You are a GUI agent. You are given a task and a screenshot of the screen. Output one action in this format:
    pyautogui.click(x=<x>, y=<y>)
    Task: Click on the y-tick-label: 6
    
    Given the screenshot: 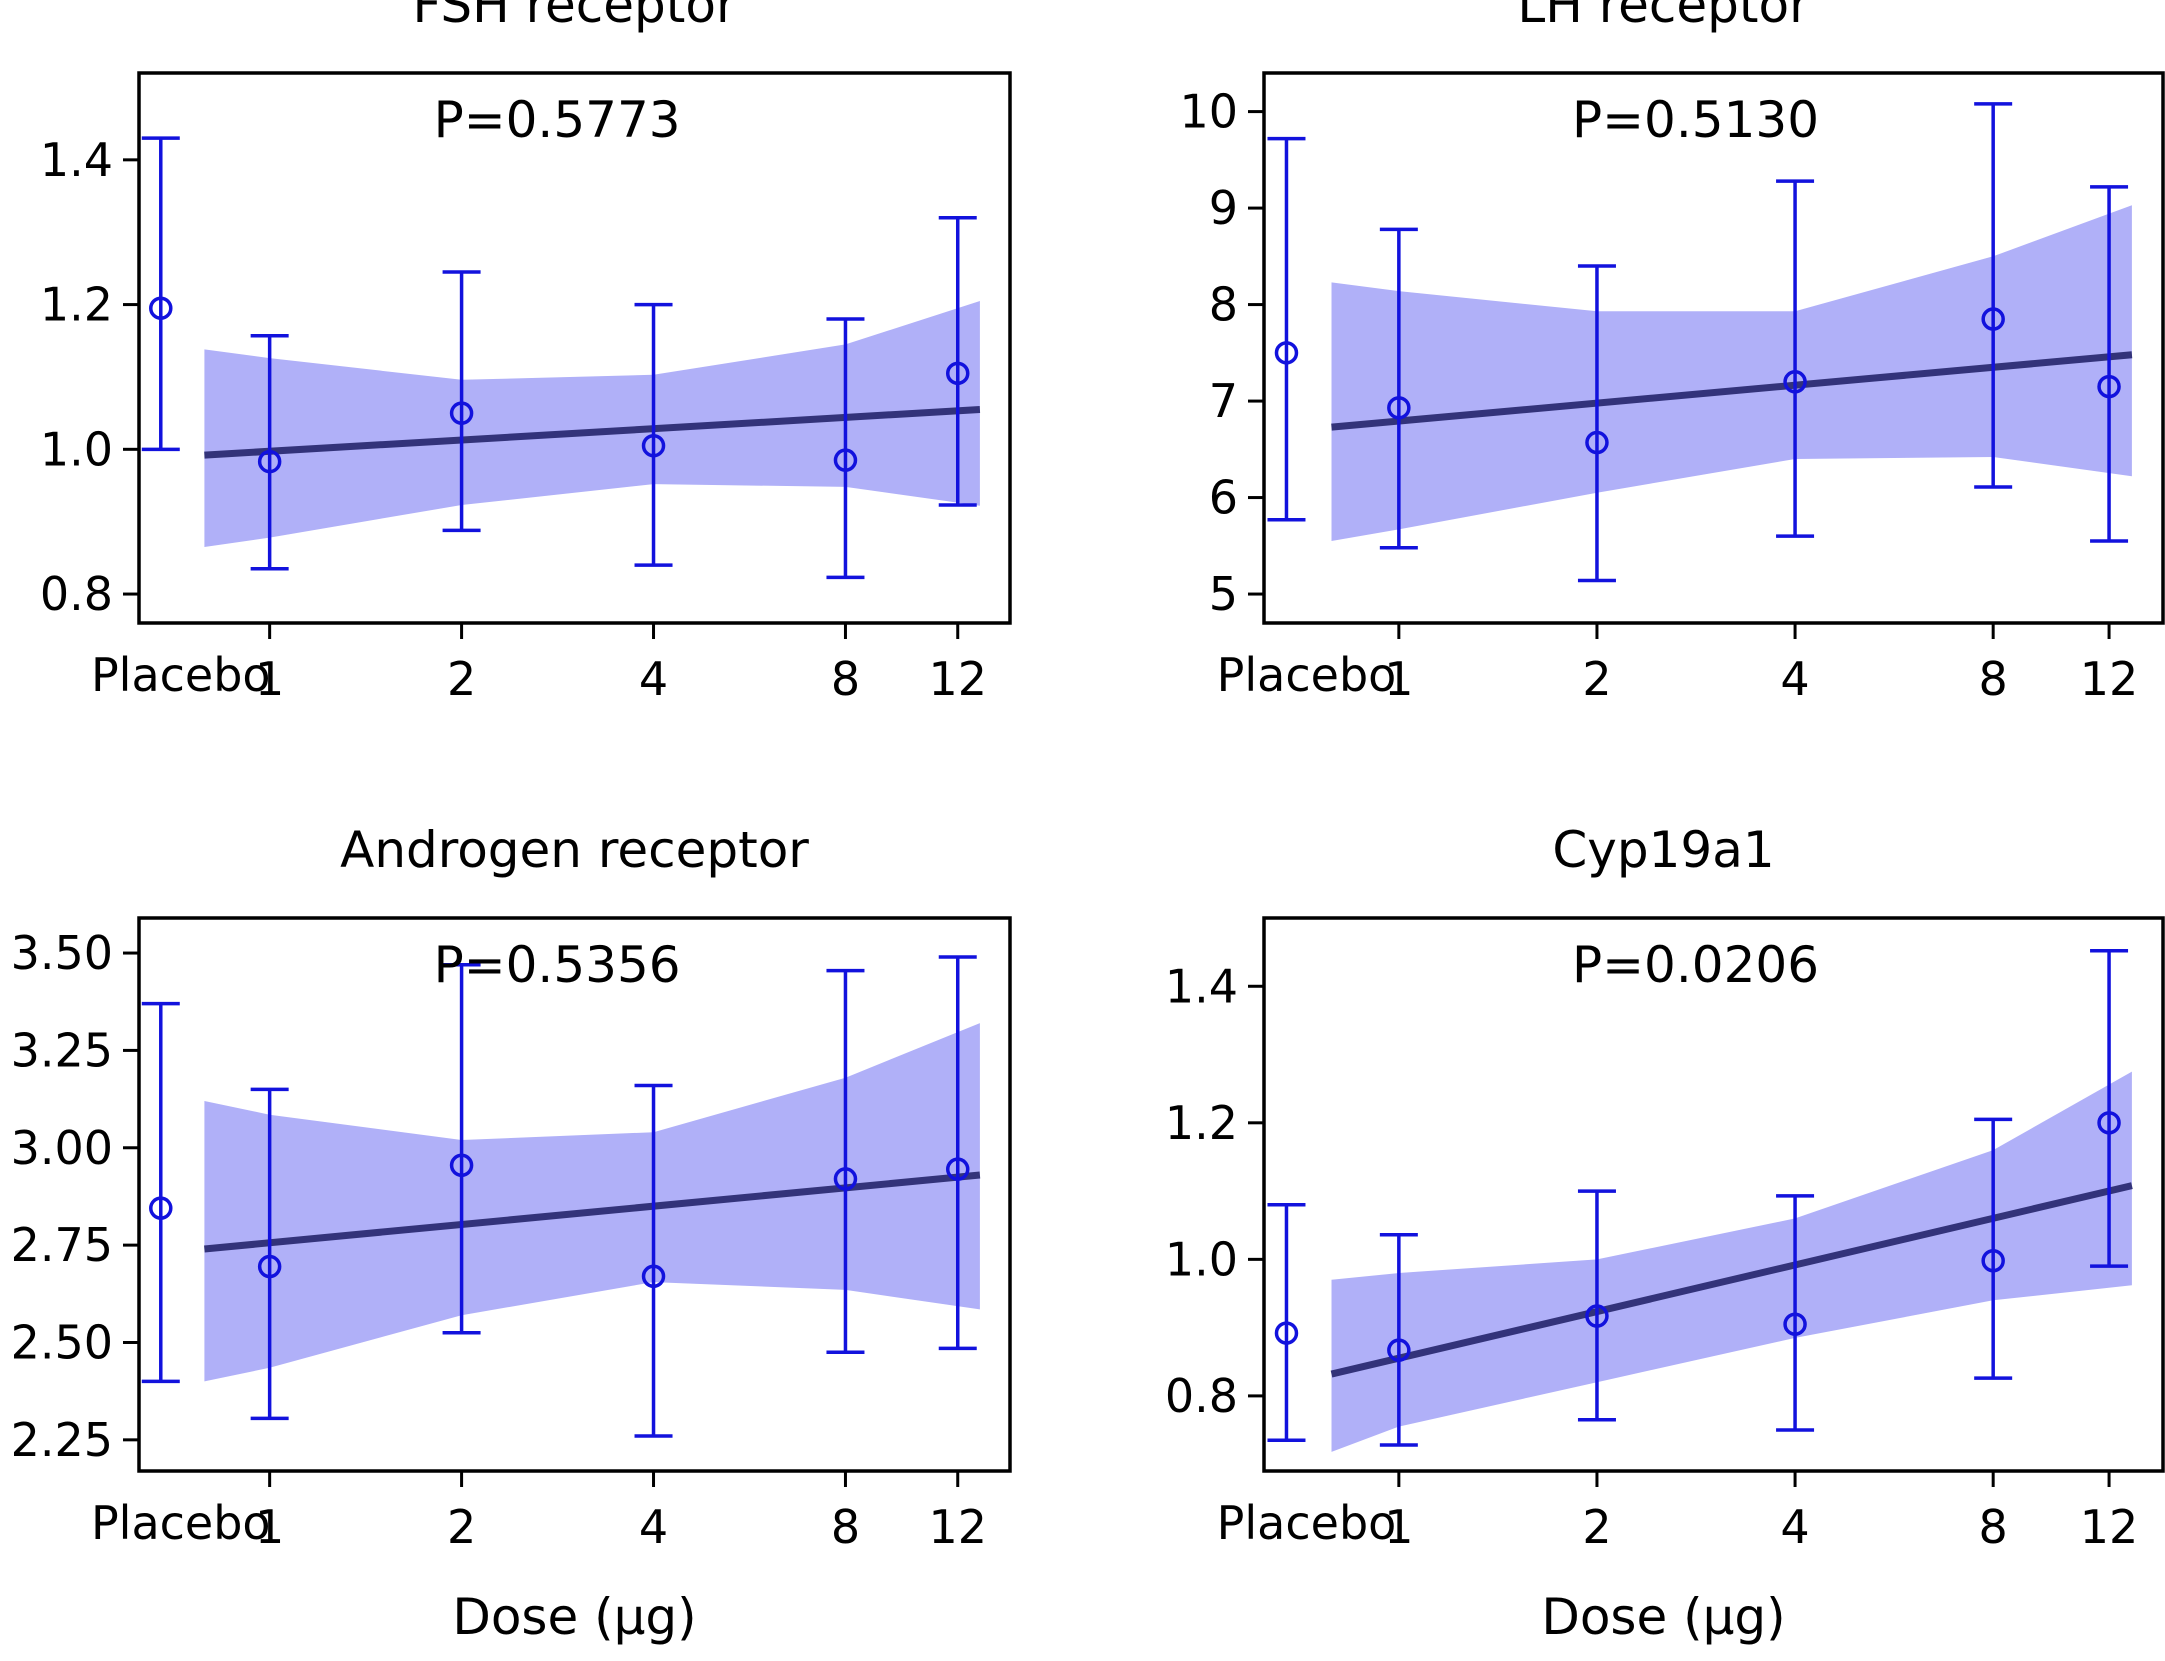 What is the action you would take?
    pyautogui.click(x=1223, y=498)
    